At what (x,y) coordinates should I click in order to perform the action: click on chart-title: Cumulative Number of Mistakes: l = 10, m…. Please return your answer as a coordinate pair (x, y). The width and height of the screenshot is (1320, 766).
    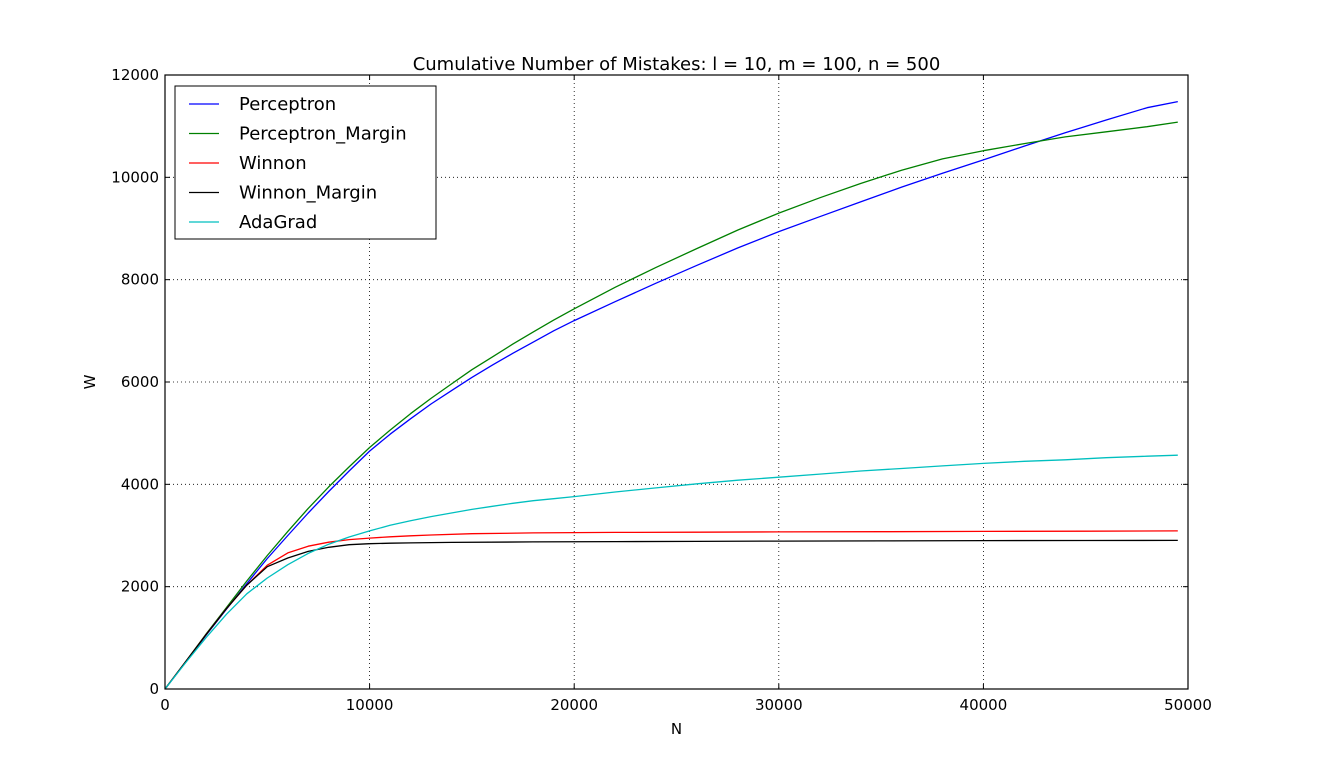
    Looking at the image, I should click on (677, 64).